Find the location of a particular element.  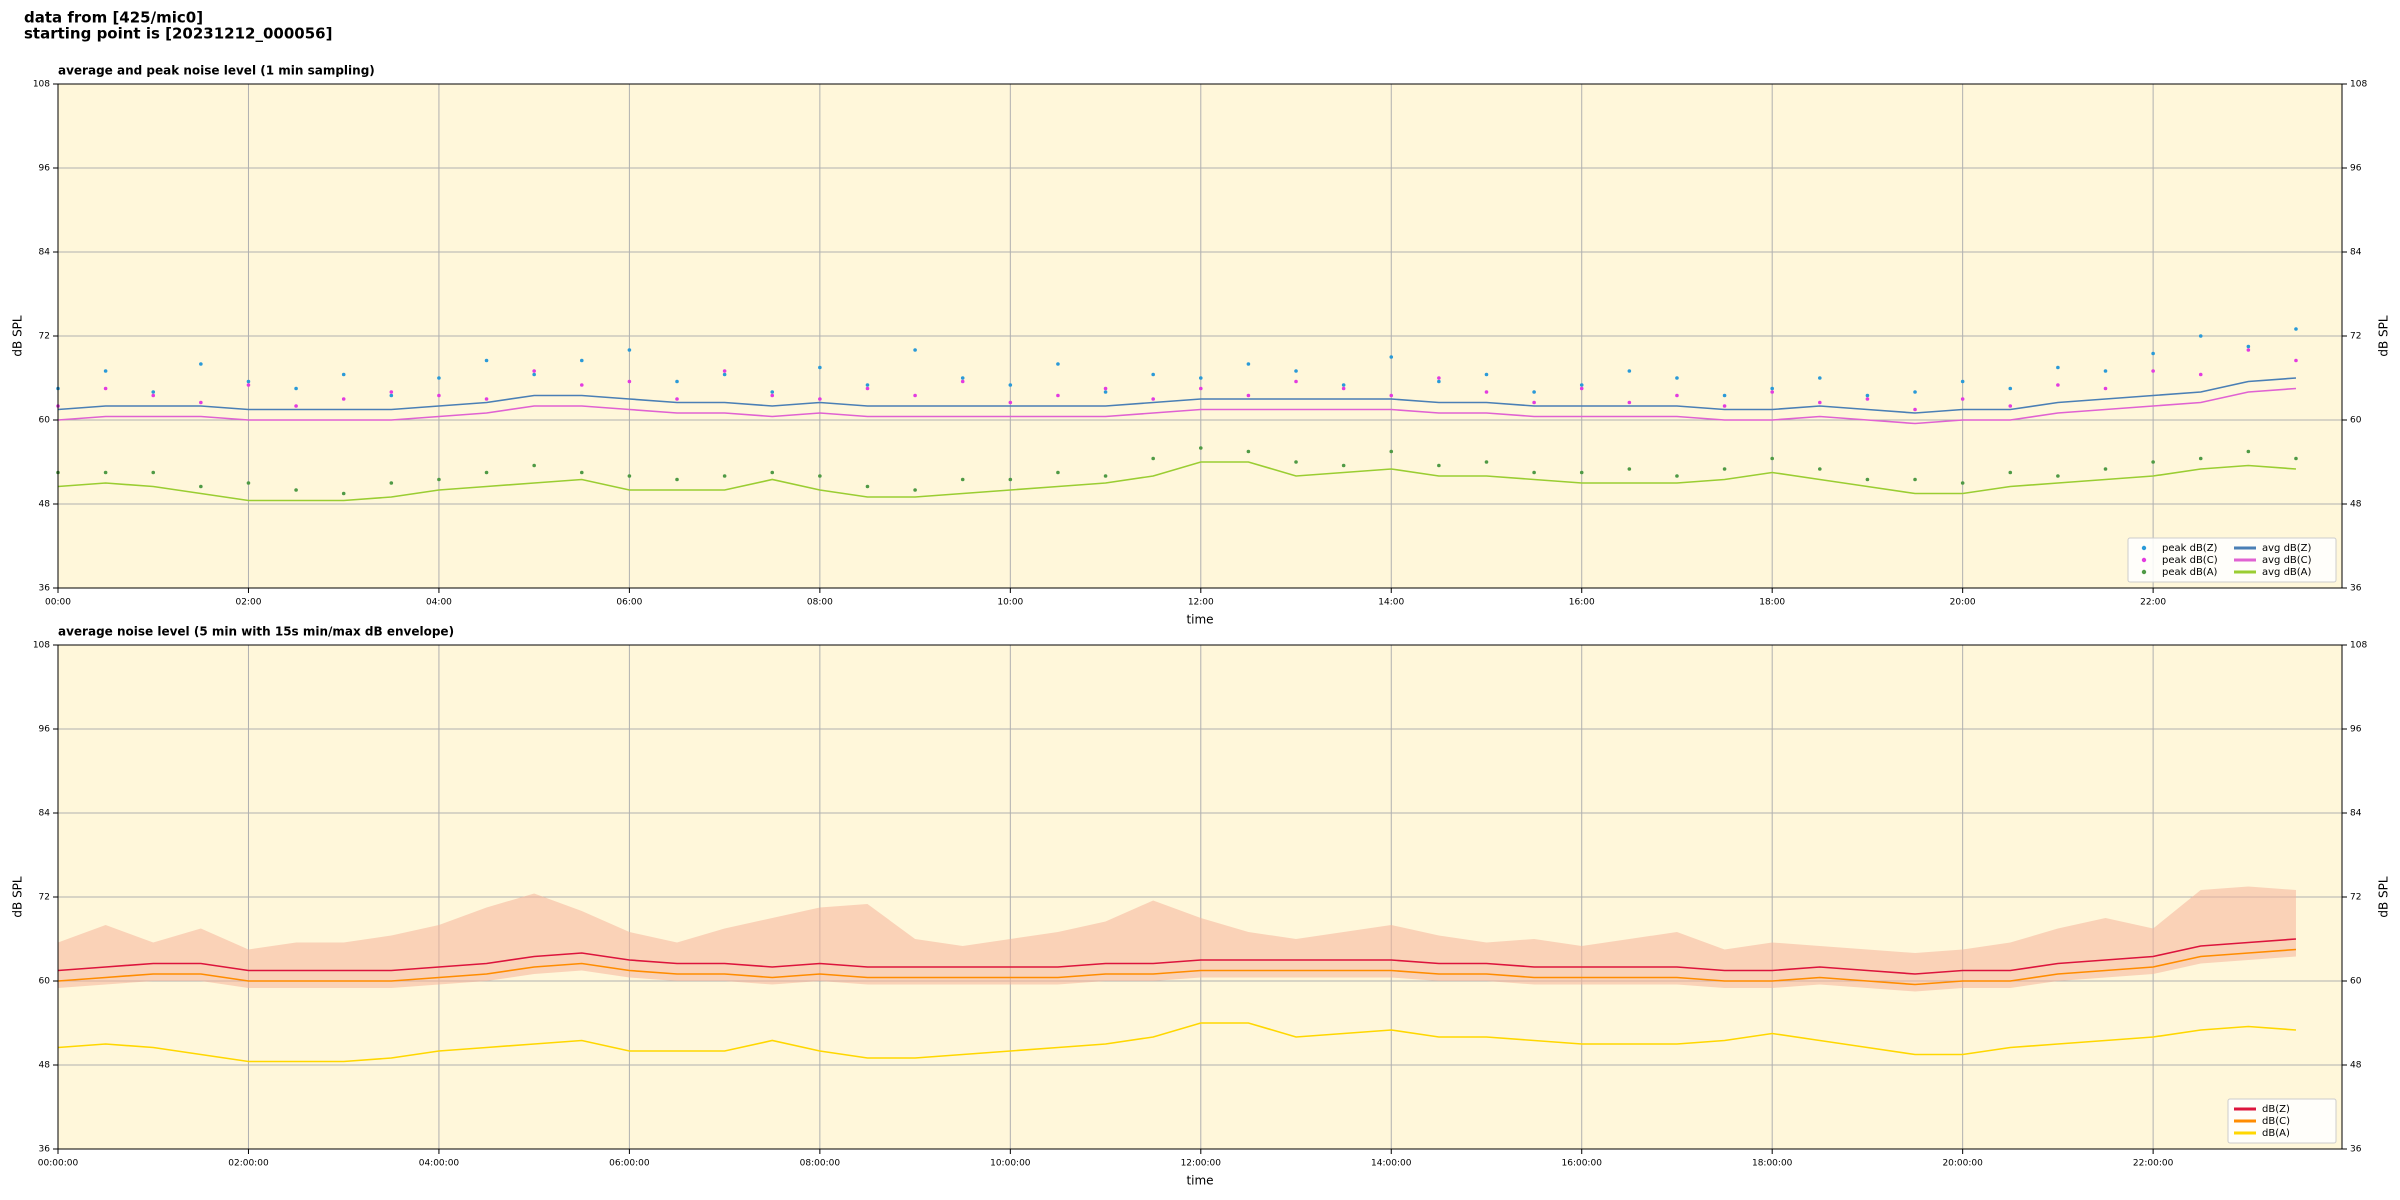

x-tick-label: 20:00:00 is located at coordinates (1962, 1164).